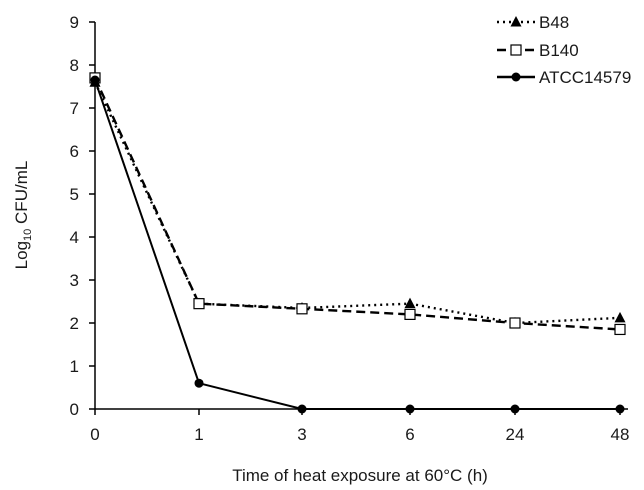 This screenshot has width=644, height=490. I want to click on x-tick-label: 0, so click(94, 434).